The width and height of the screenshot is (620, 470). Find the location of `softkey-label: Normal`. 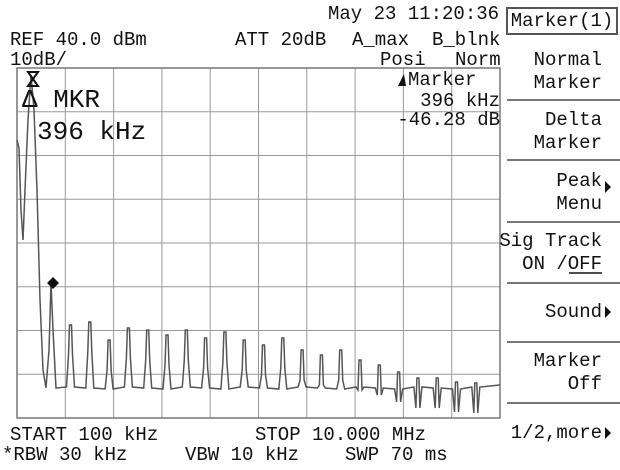

softkey-label: Normal is located at coordinates (568, 60).